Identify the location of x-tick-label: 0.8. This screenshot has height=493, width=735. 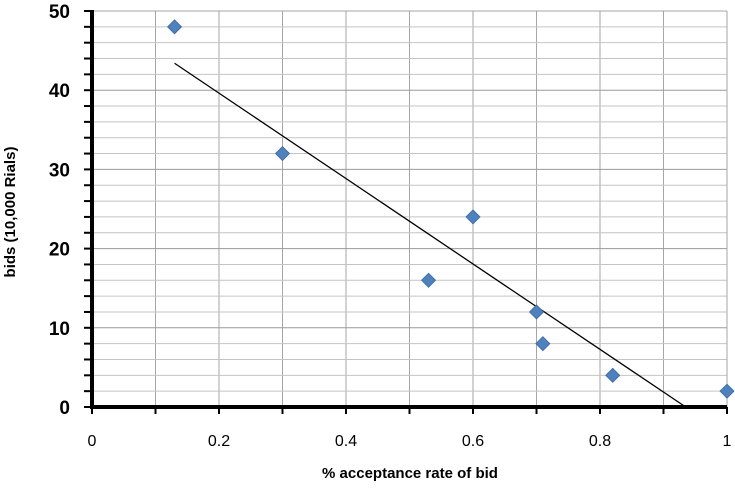
(600, 441).